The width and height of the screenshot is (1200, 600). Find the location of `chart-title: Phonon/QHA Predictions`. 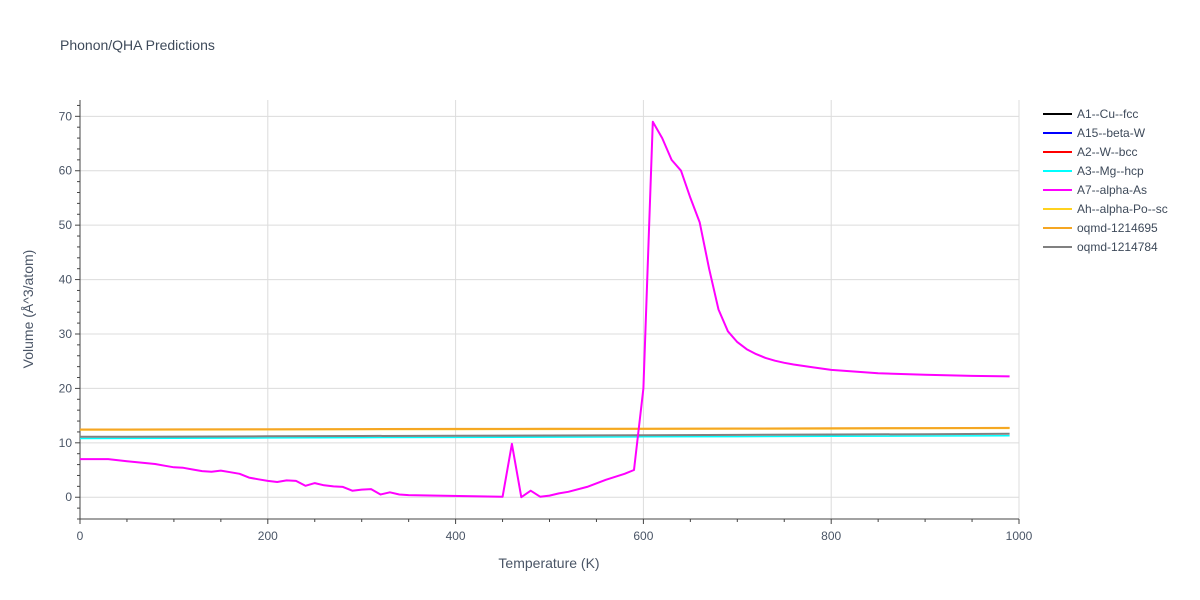

chart-title: Phonon/QHA Predictions is located at coordinates (137, 45).